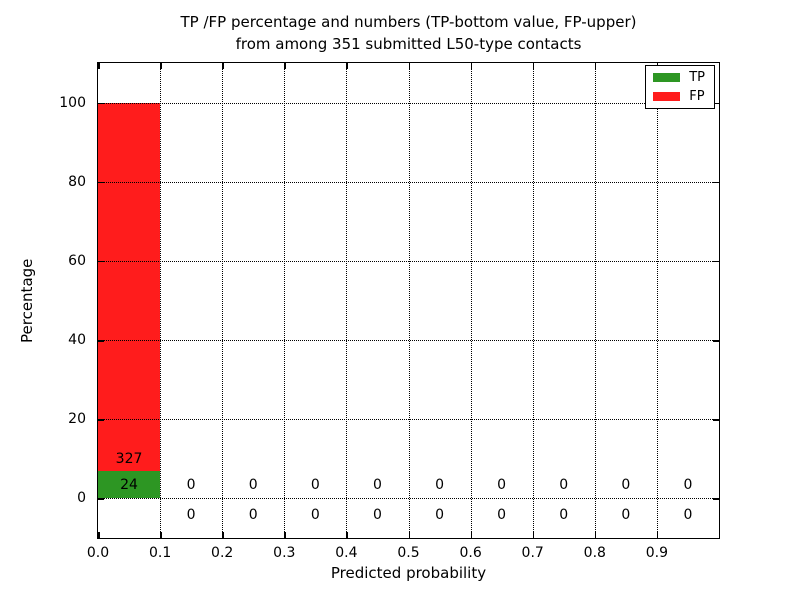  I want to click on tp-count-label: 24, so click(129, 484).